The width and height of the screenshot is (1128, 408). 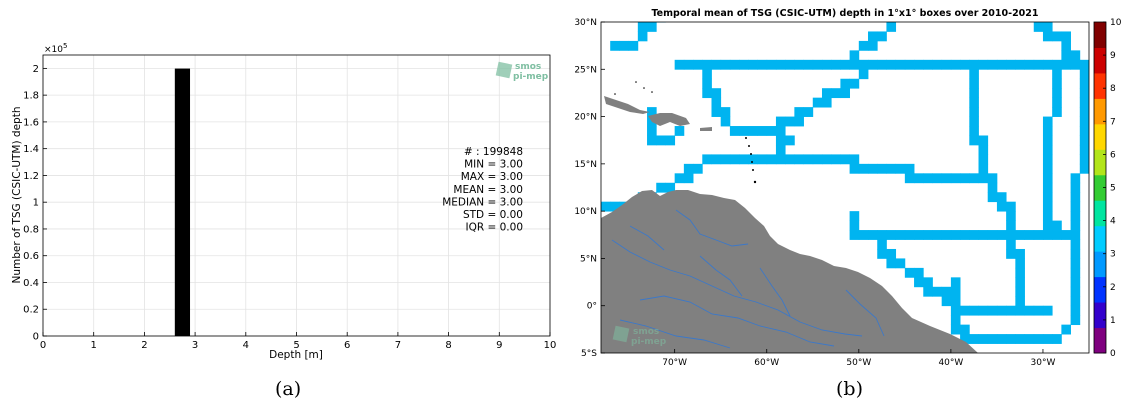 I want to click on lon-tick-label: 60°W, so click(x=766, y=363).